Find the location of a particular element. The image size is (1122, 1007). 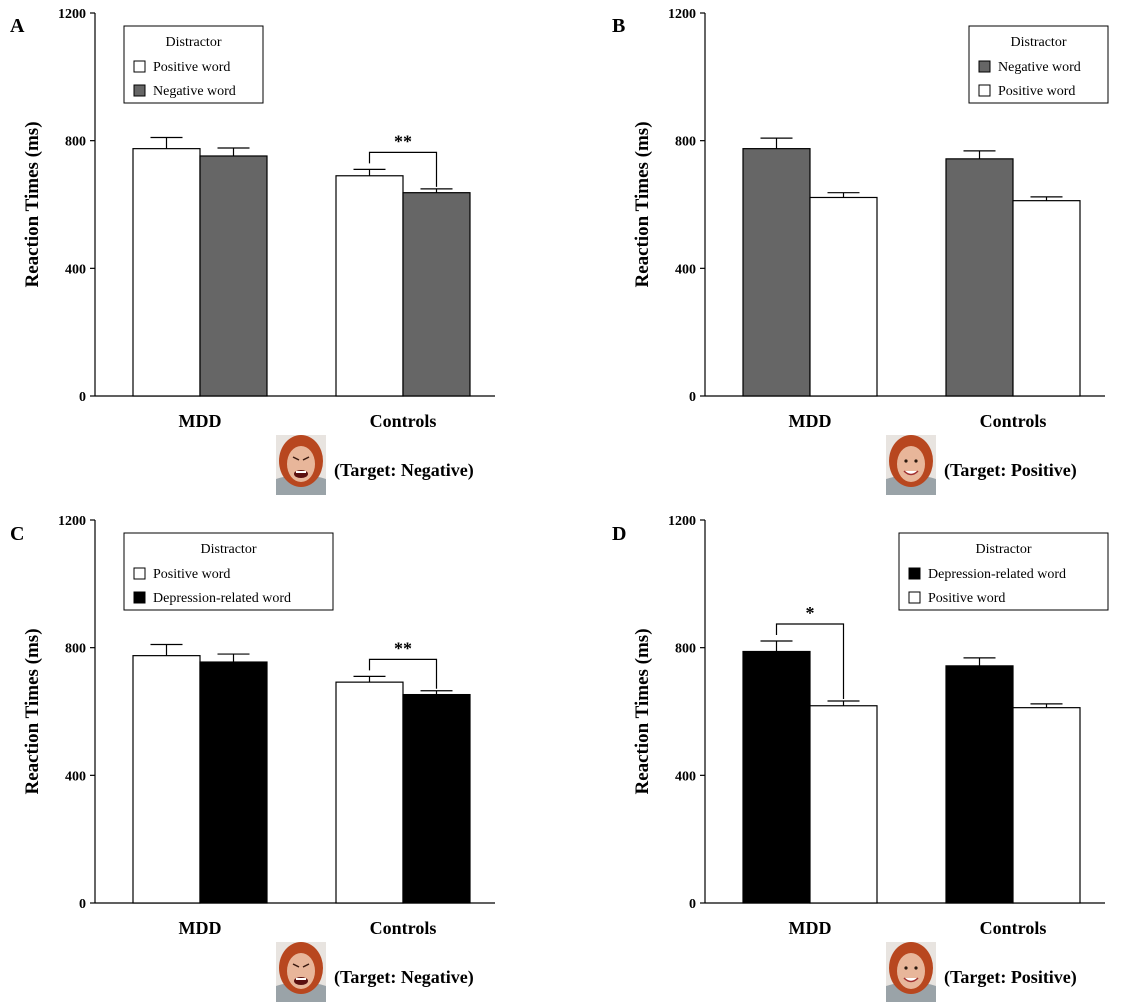

significance-marker: * is located at coordinates (810, 613).